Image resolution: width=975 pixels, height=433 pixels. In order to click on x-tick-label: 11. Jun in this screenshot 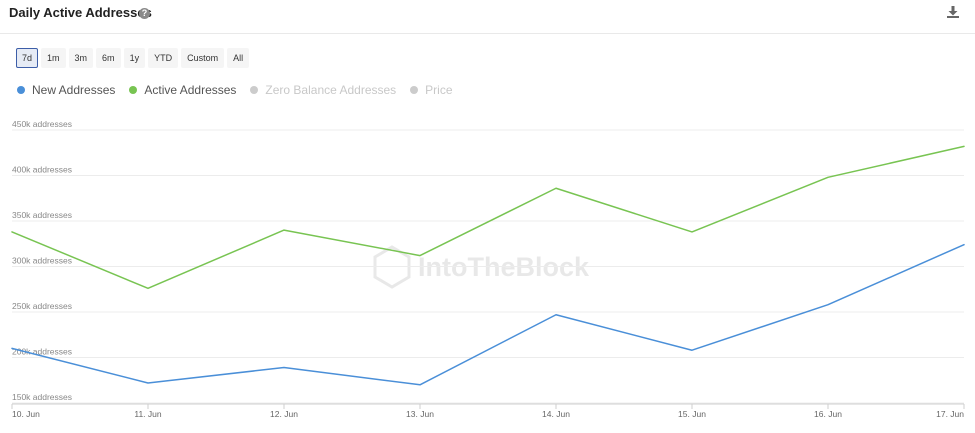, I will do `click(148, 414)`.